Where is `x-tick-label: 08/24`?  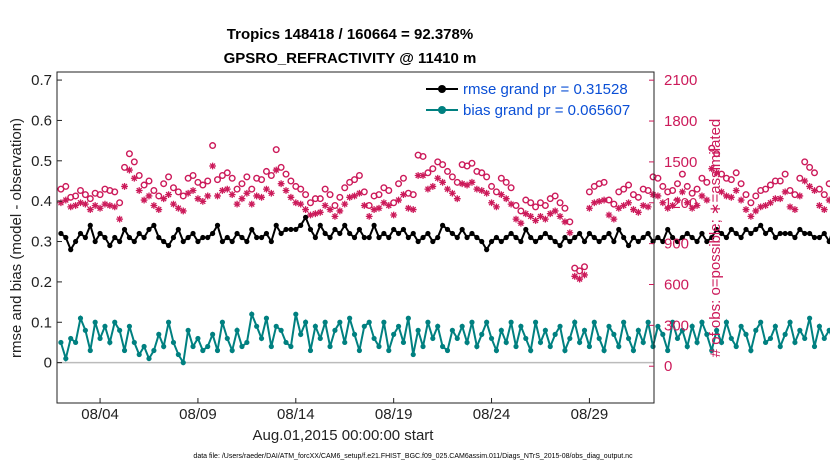 x-tick-label: 08/24 is located at coordinates (492, 414).